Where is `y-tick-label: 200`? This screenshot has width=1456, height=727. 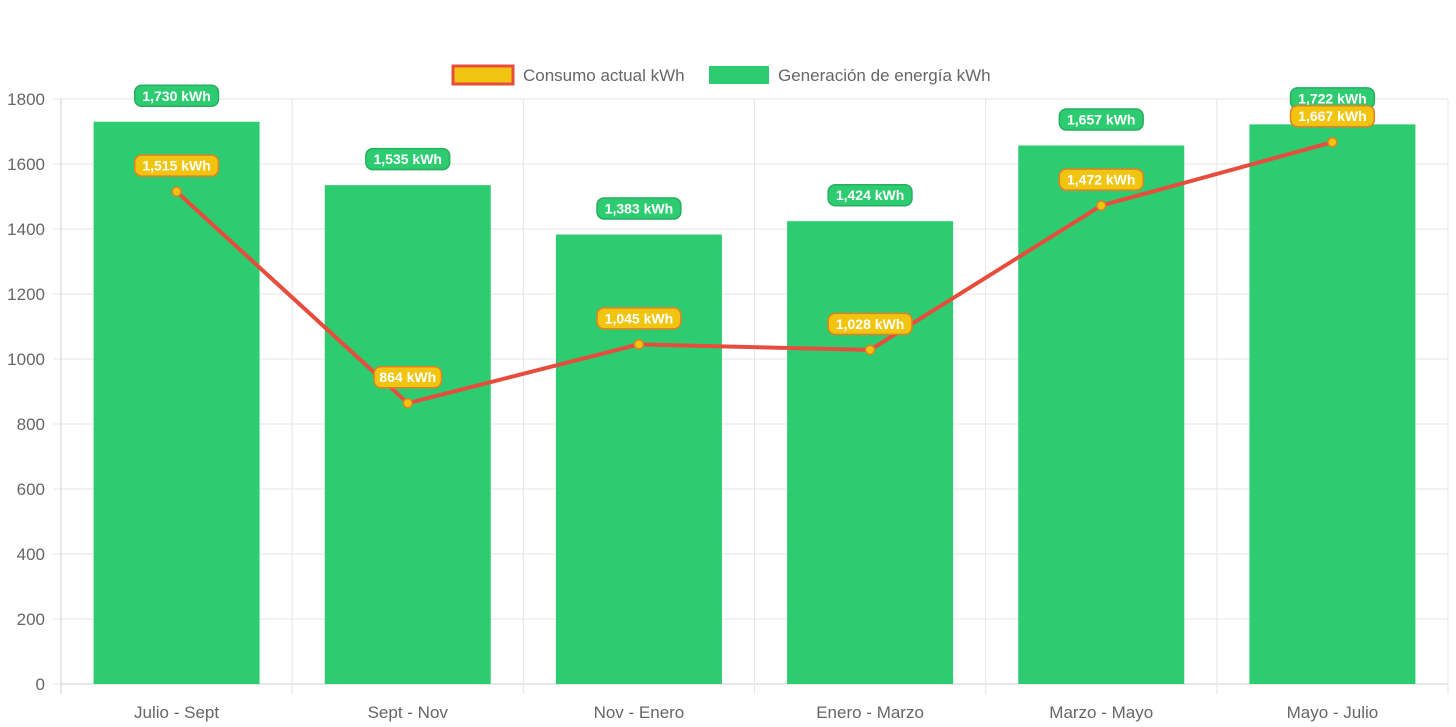 y-tick-label: 200 is located at coordinates (31, 619).